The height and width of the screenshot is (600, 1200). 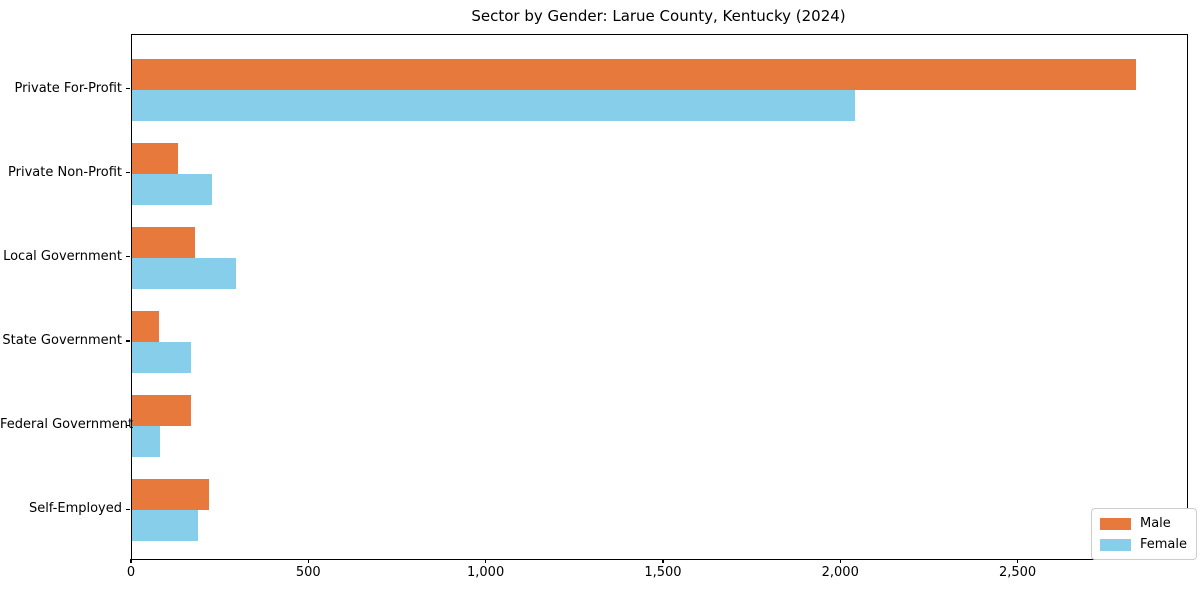 I want to click on bar-male-private-non-profit, so click(x=155, y=158).